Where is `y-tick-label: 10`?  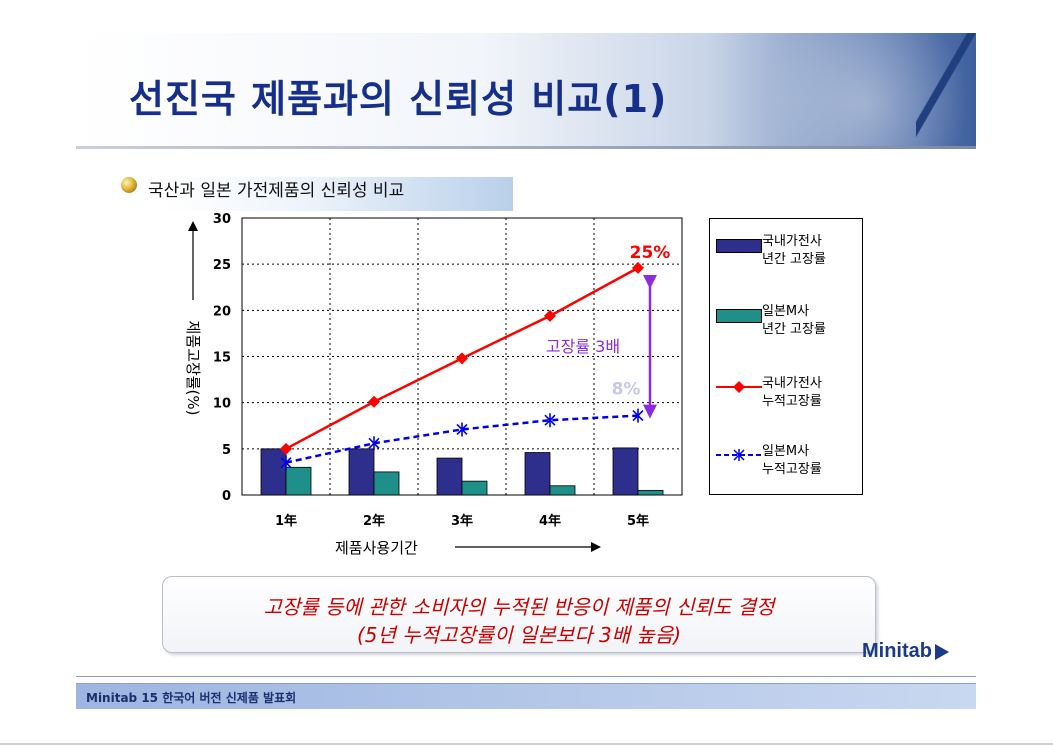 y-tick-label: 10 is located at coordinates (222, 404).